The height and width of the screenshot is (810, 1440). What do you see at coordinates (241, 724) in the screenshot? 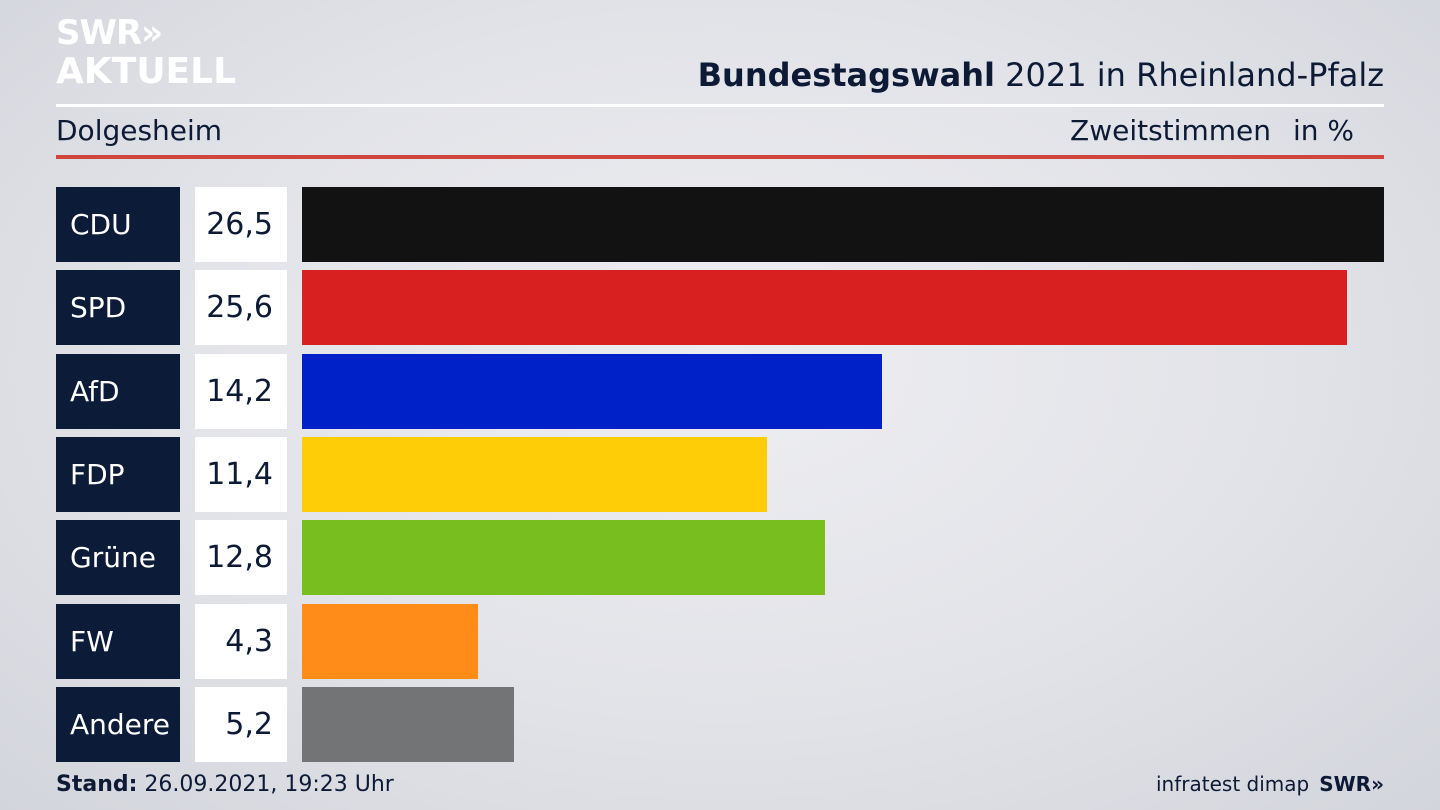
I see `value-label: 5,2` at bounding box center [241, 724].